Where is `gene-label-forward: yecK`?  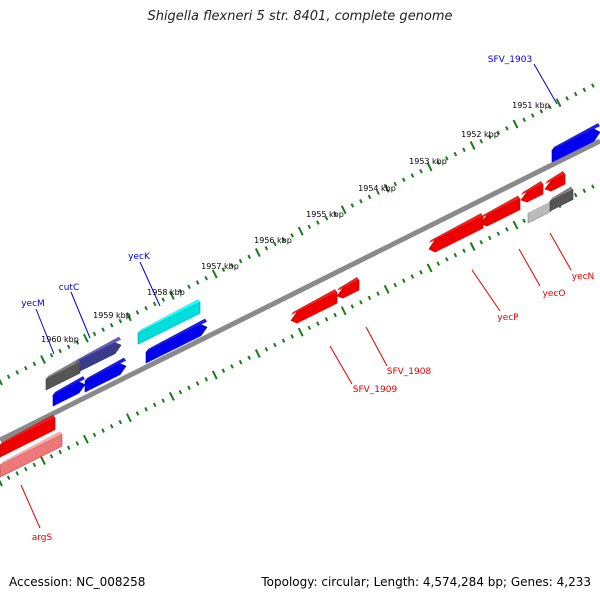 gene-label-forward: yecK is located at coordinates (139, 257).